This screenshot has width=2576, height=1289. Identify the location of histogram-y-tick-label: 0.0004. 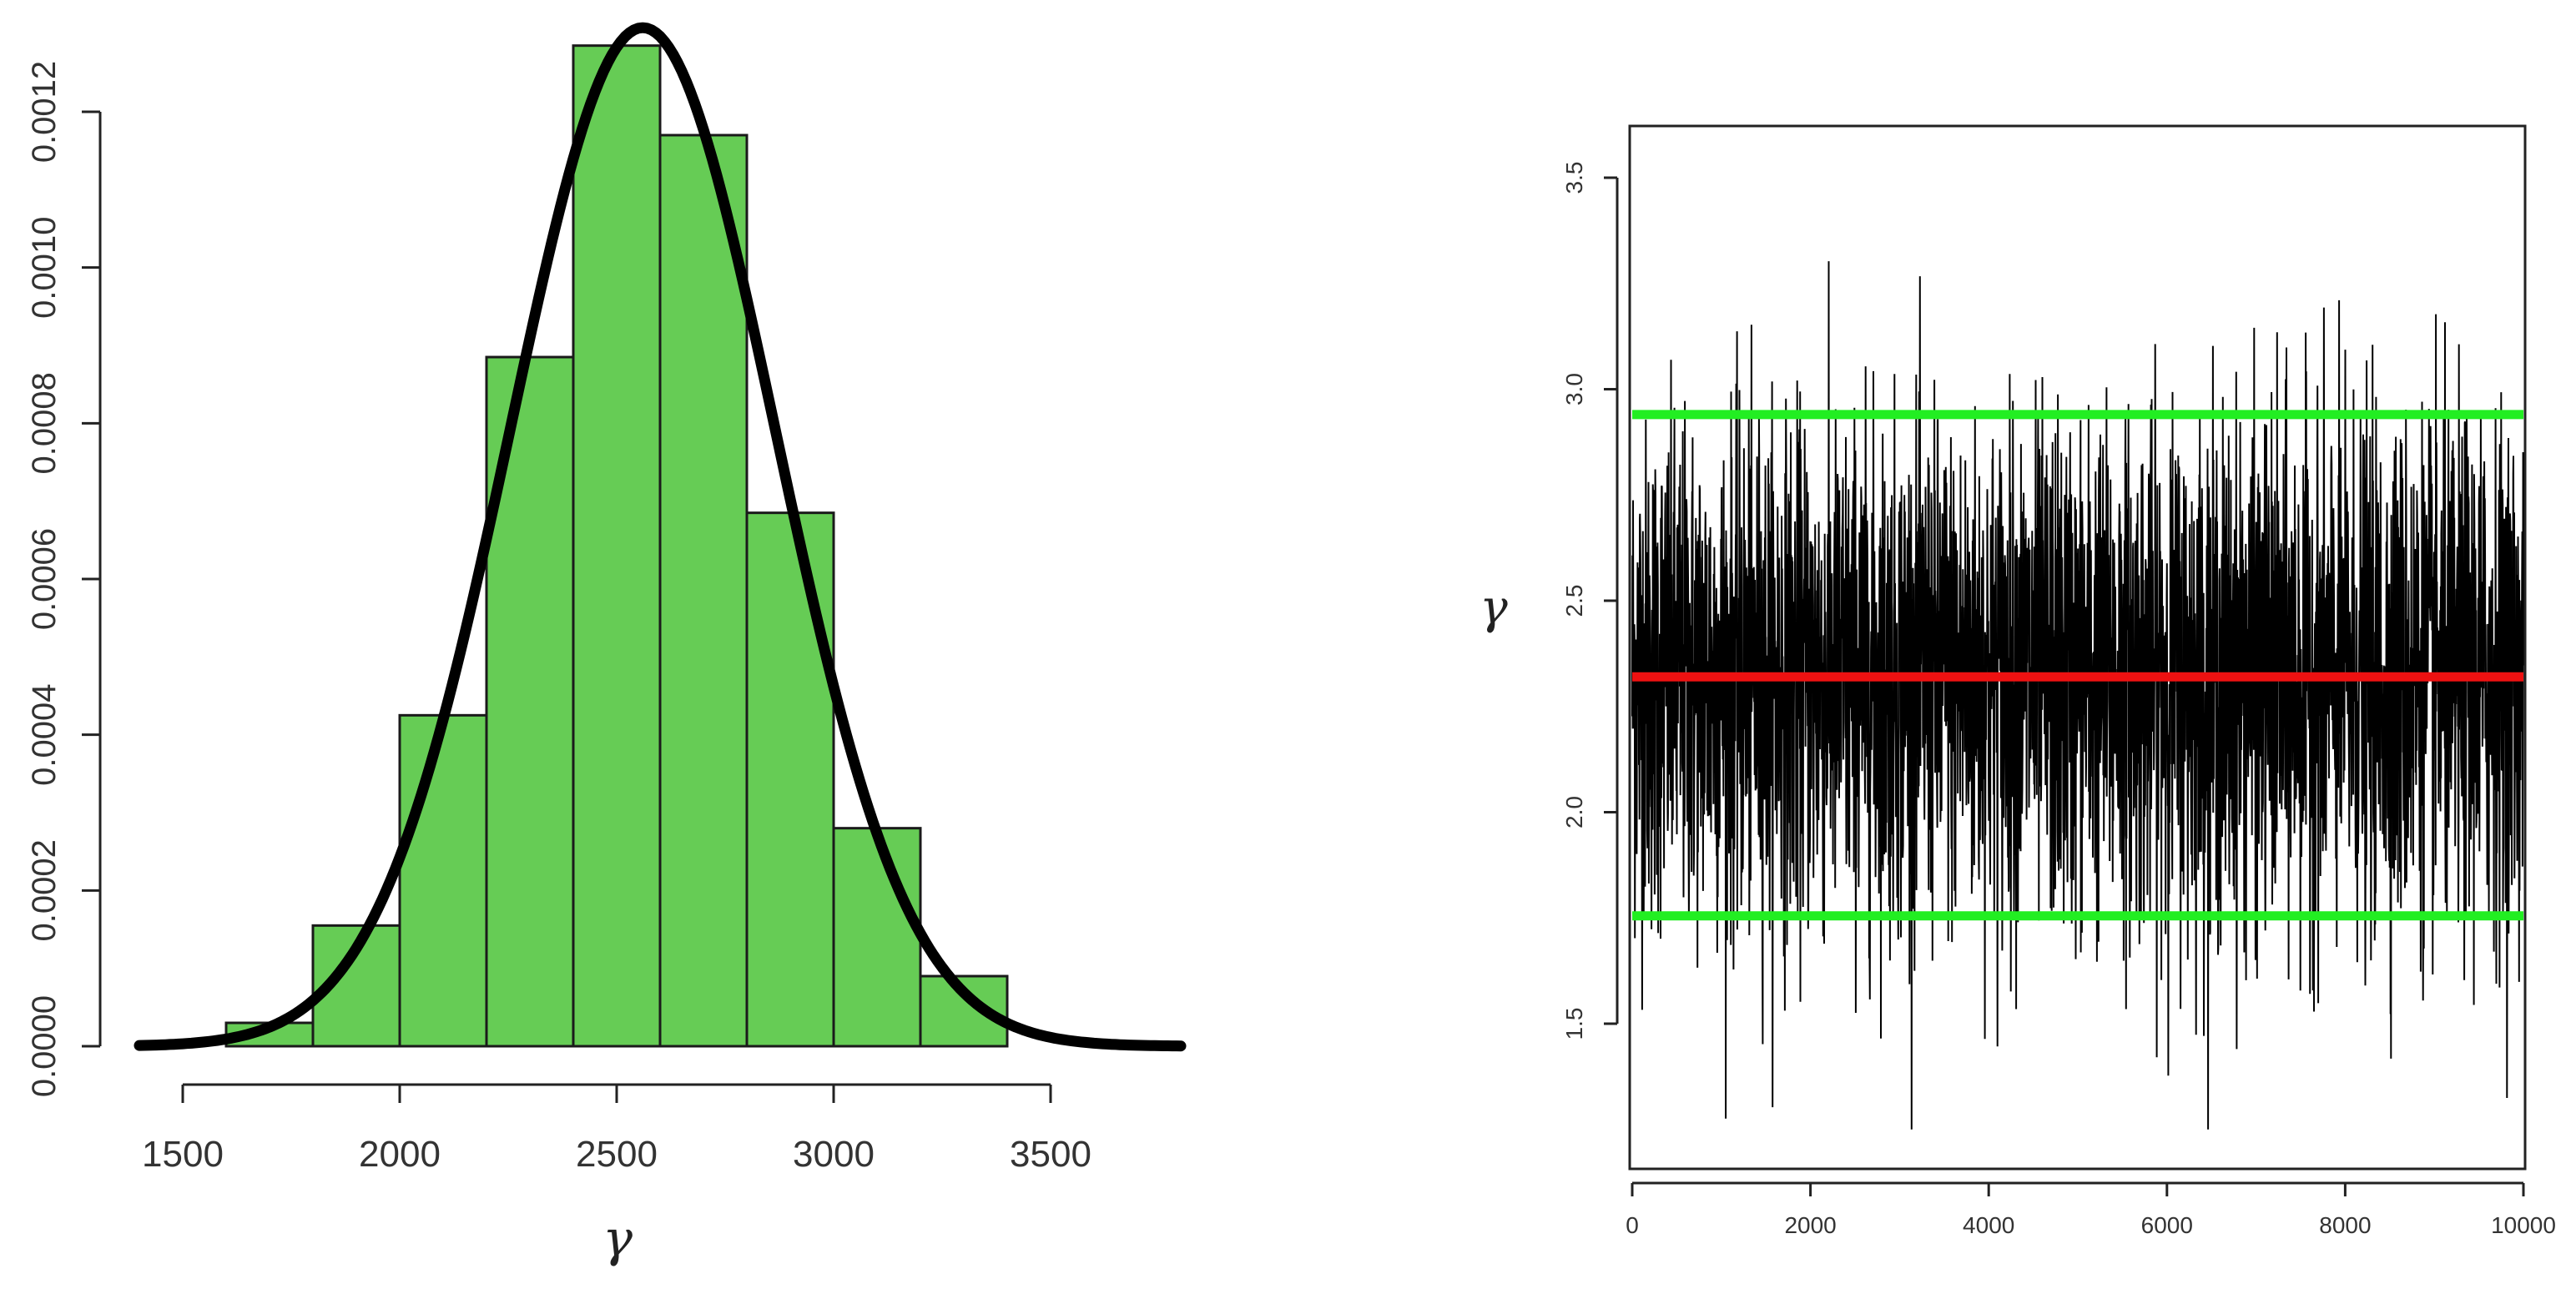
(44, 734).